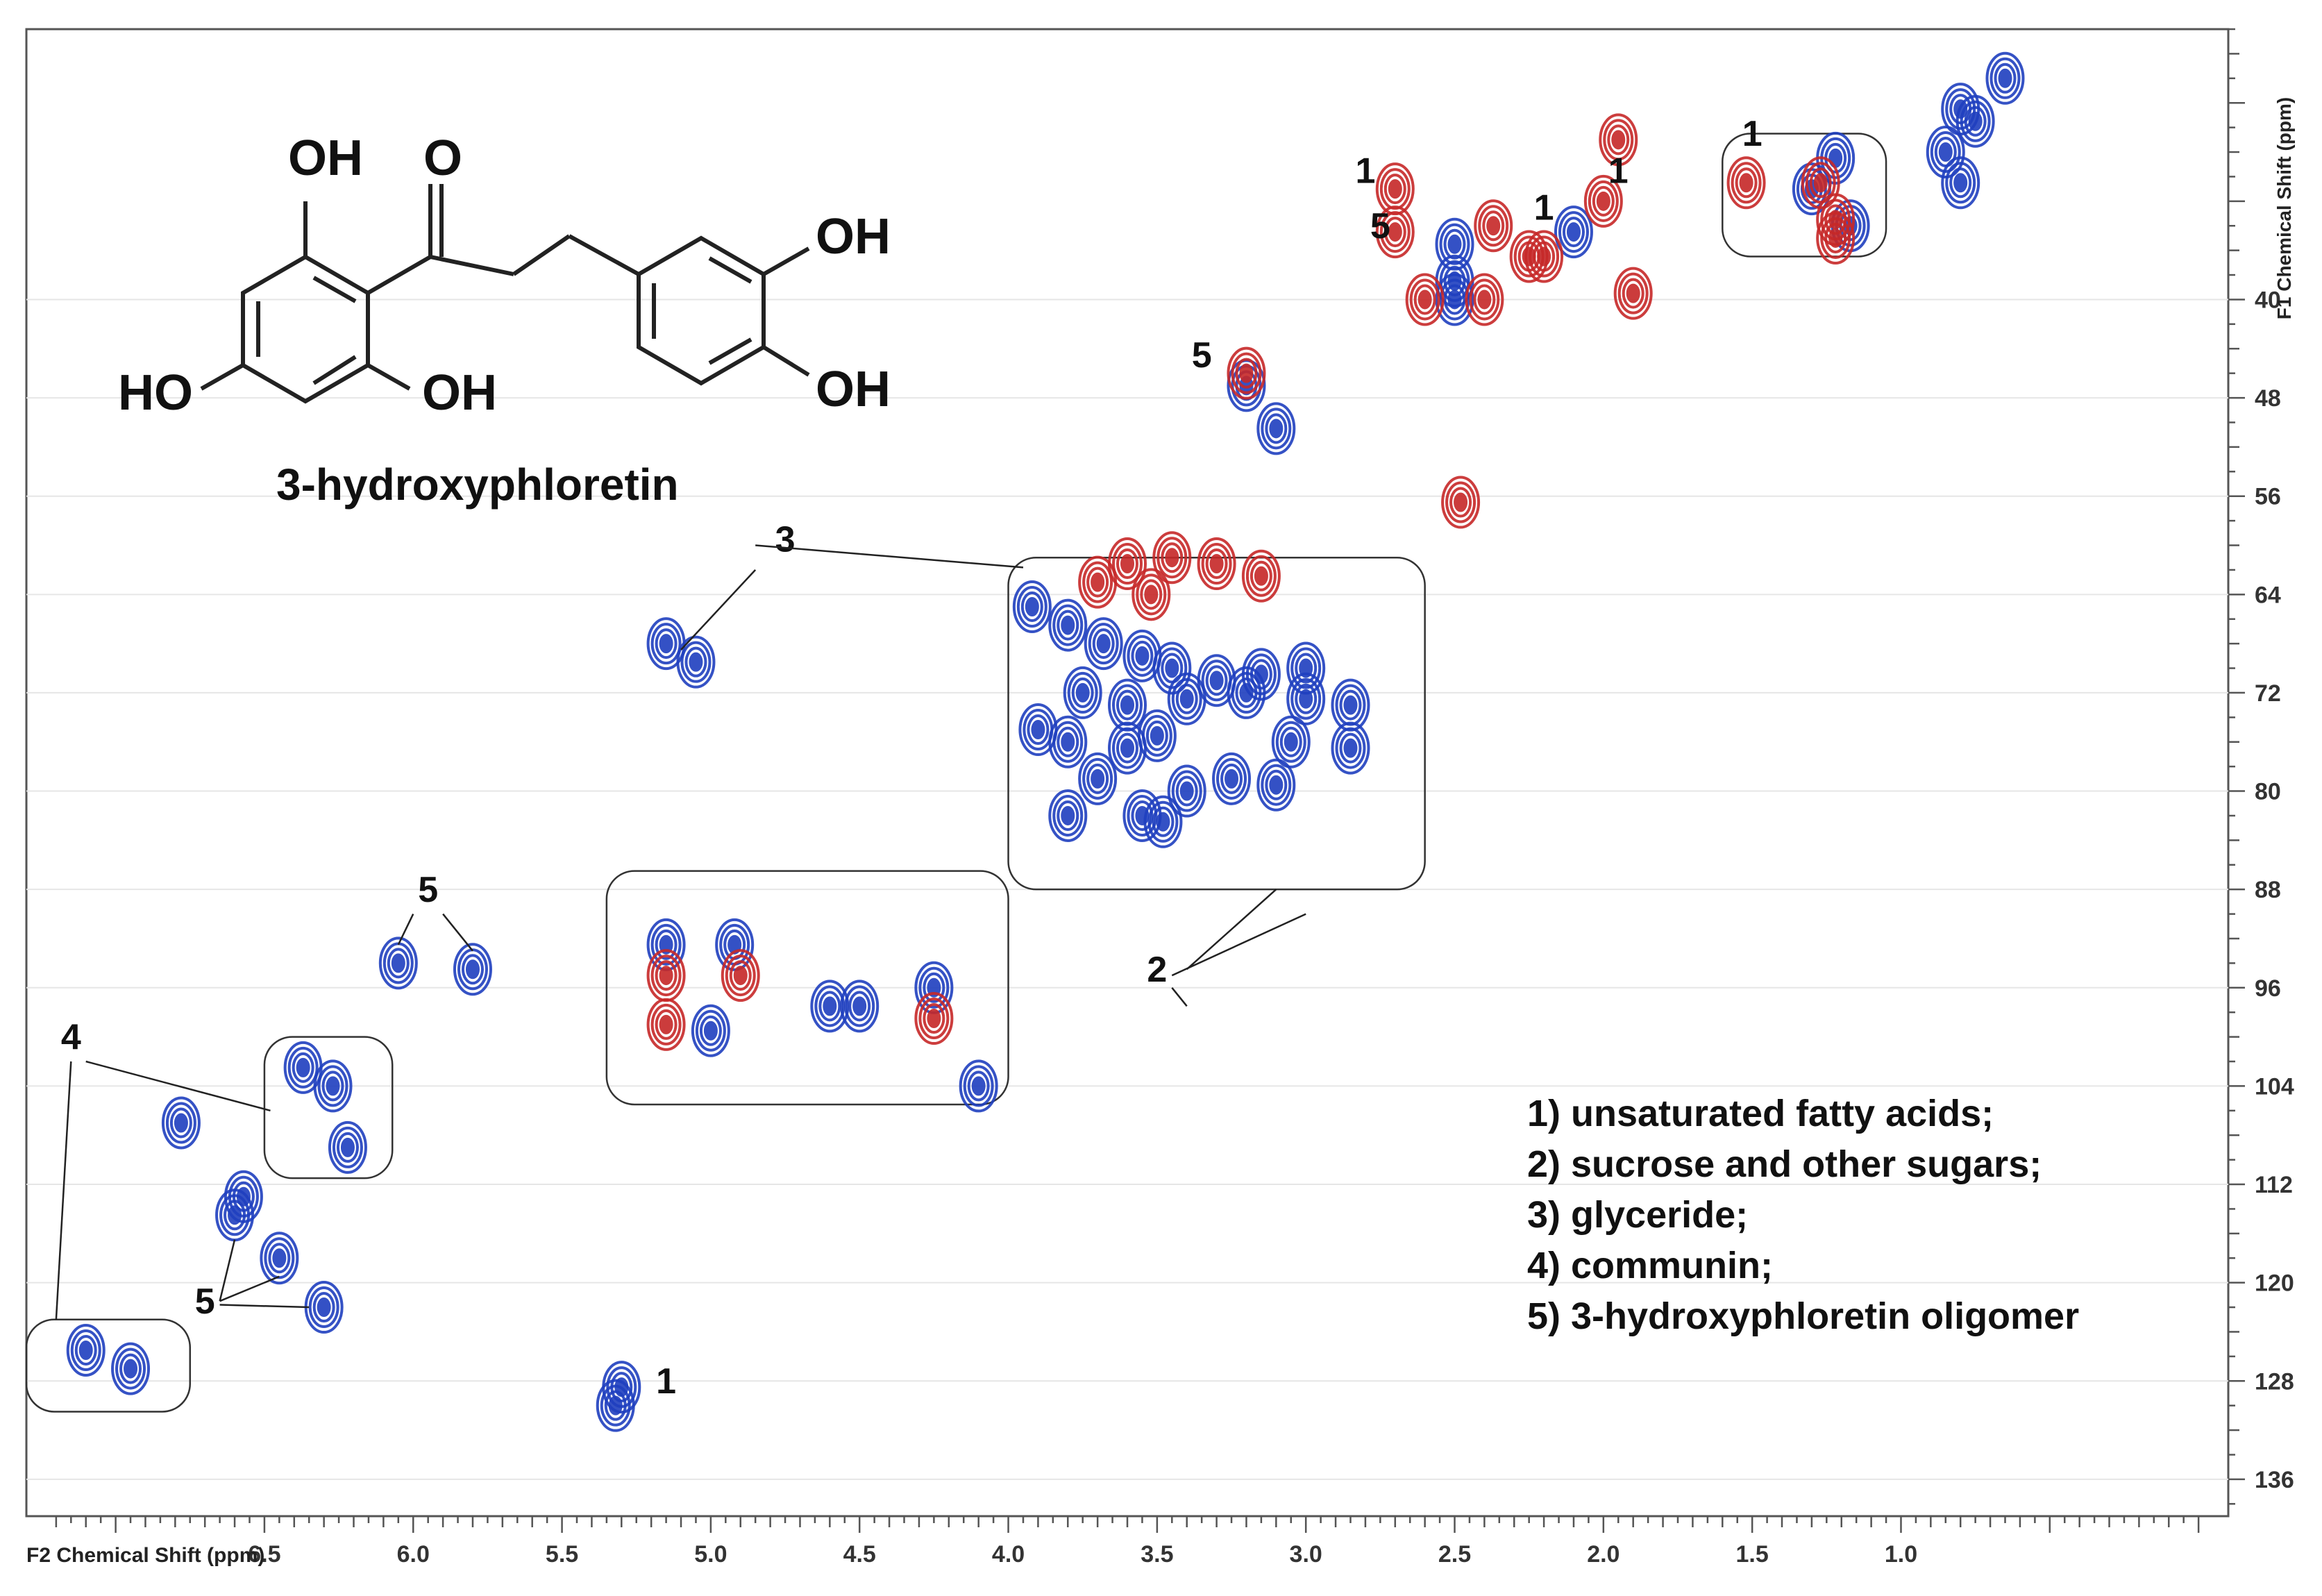 This screenshot has height=1596, width=2322. I want to click on x-tick-label: 5.5, so click(562, 1554).